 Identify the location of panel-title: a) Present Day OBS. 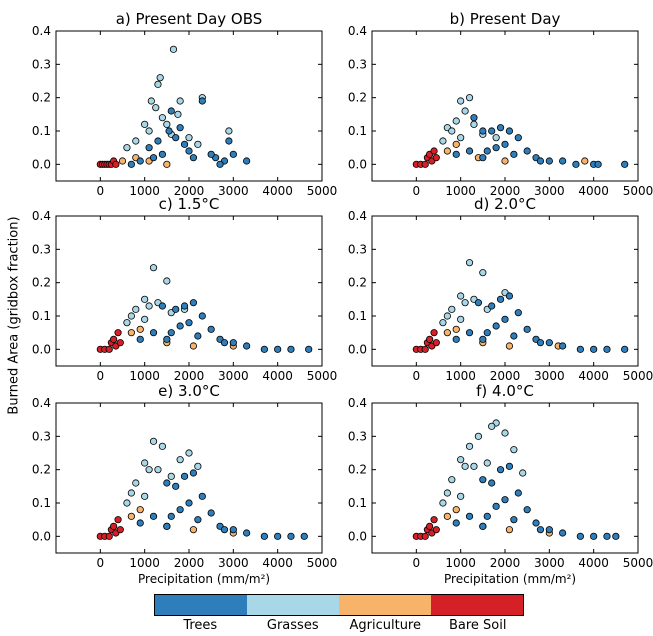
(189, 19).